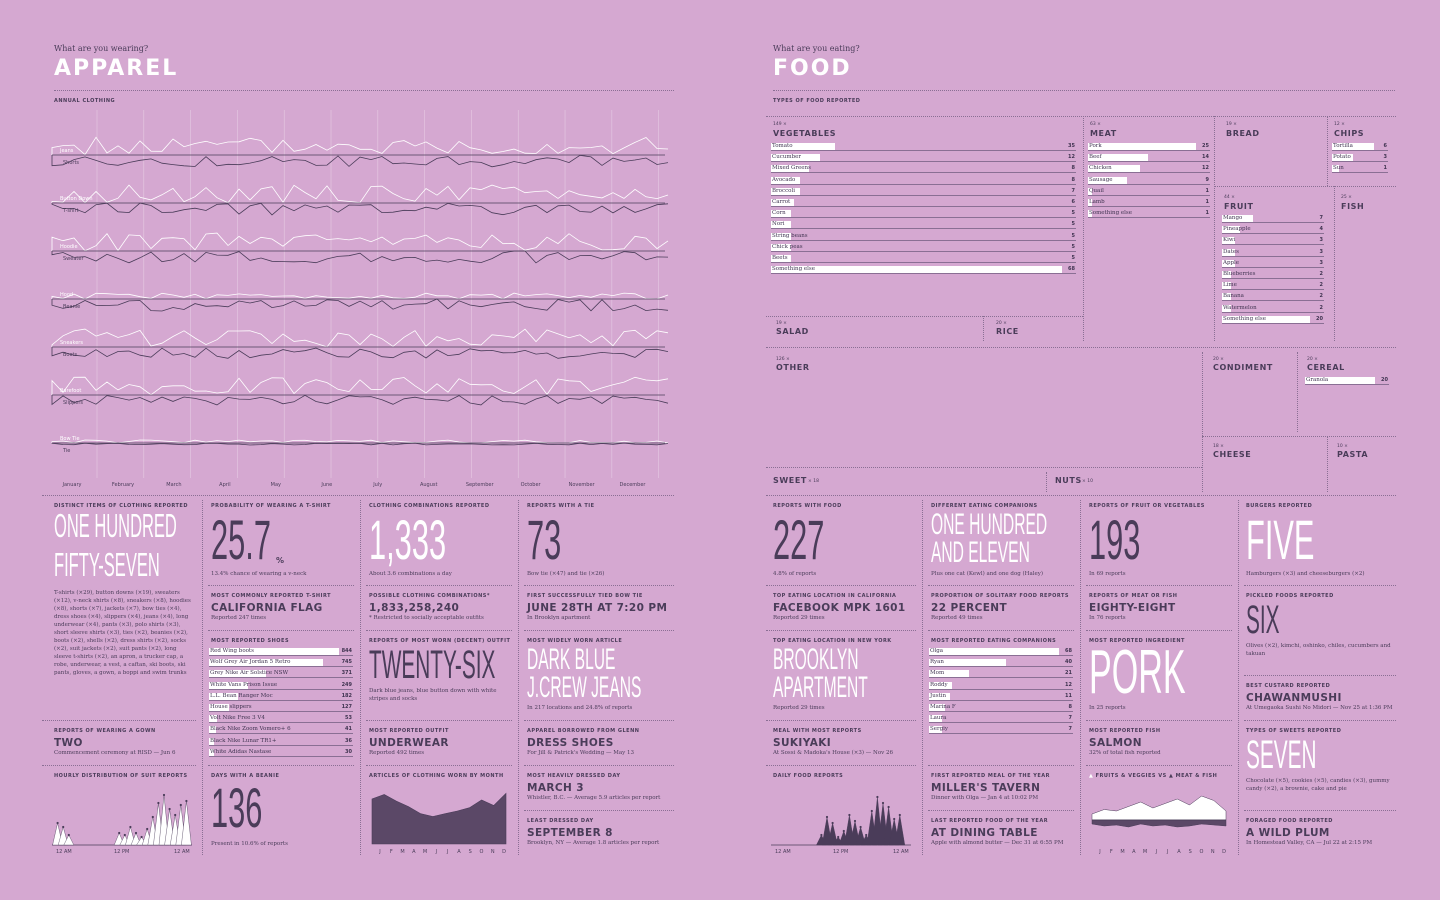 This screenshot has width=1440, height=900. What do you see at coordinates (1007, 331) in the screenshot?
I see `rice-label: RICE` at bounding box center [1007, 331].